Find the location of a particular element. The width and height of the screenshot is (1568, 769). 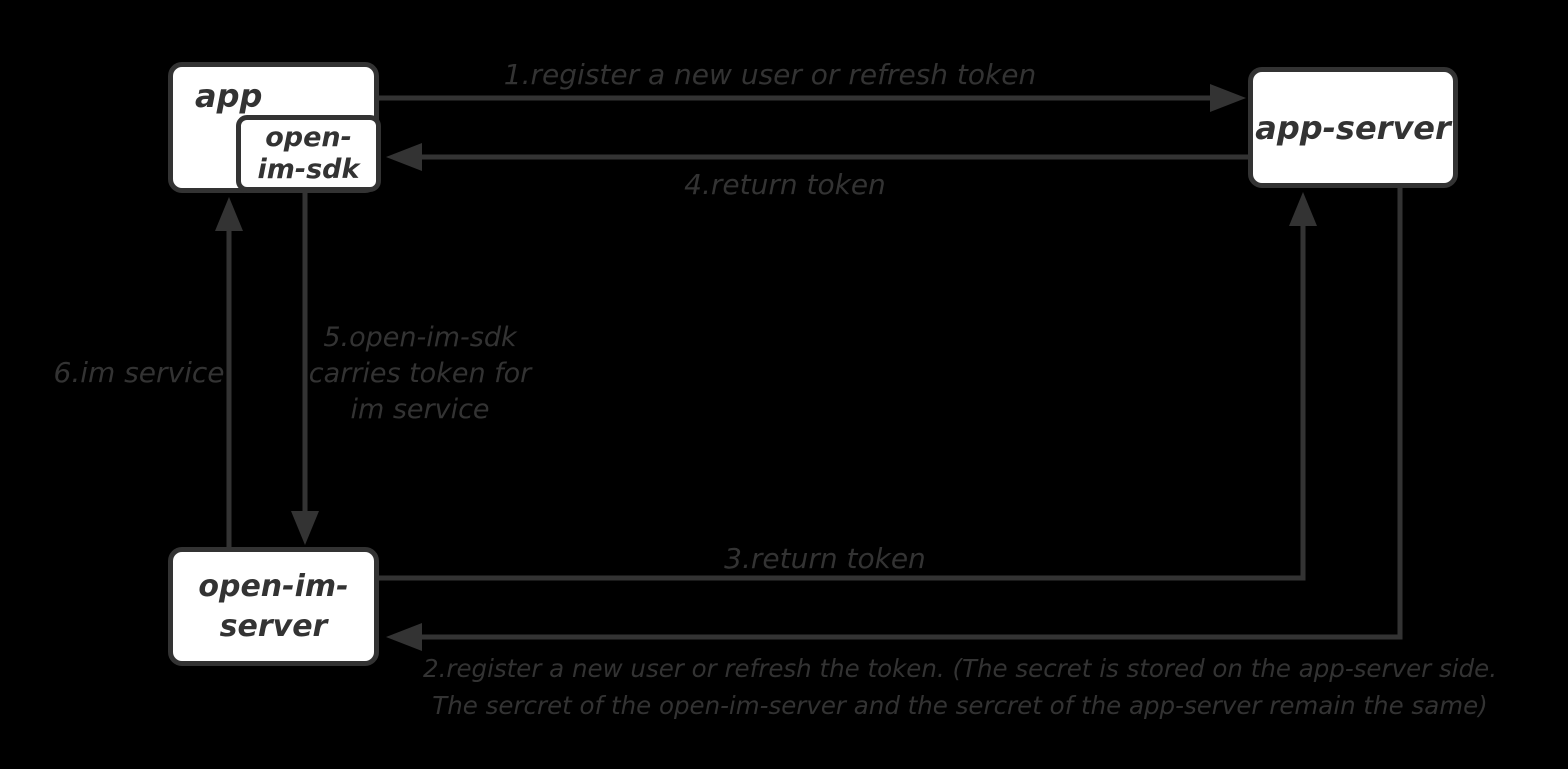

node-open-im-sdk-label-line1: open- is located at coordinates (308, 137).